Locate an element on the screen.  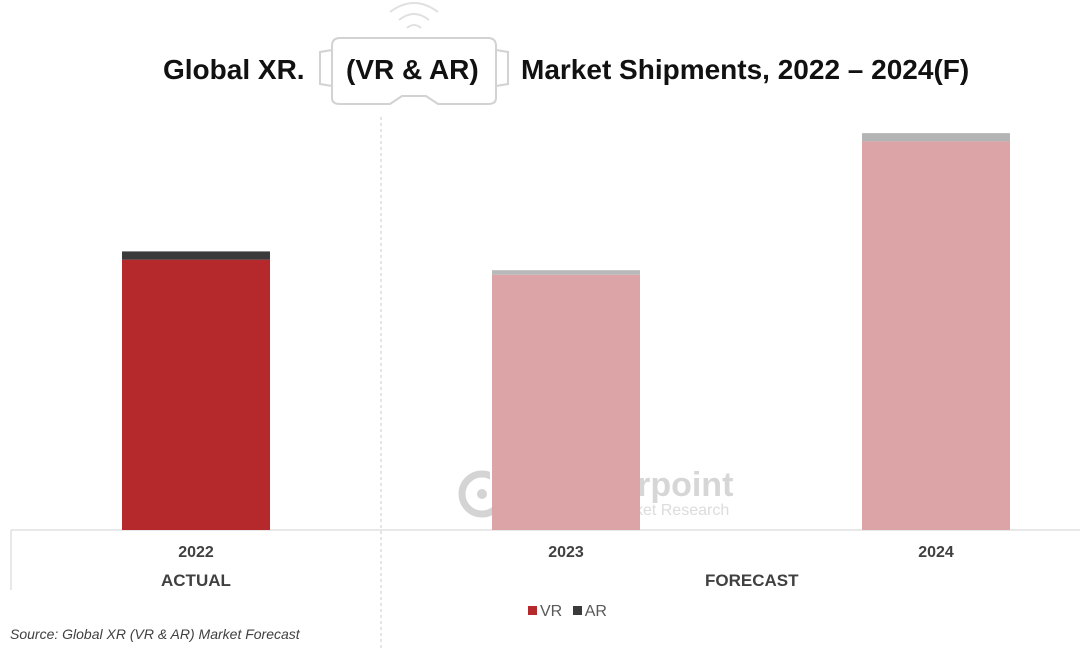
bar-ar-2022 is located at coordinates (196, 255).